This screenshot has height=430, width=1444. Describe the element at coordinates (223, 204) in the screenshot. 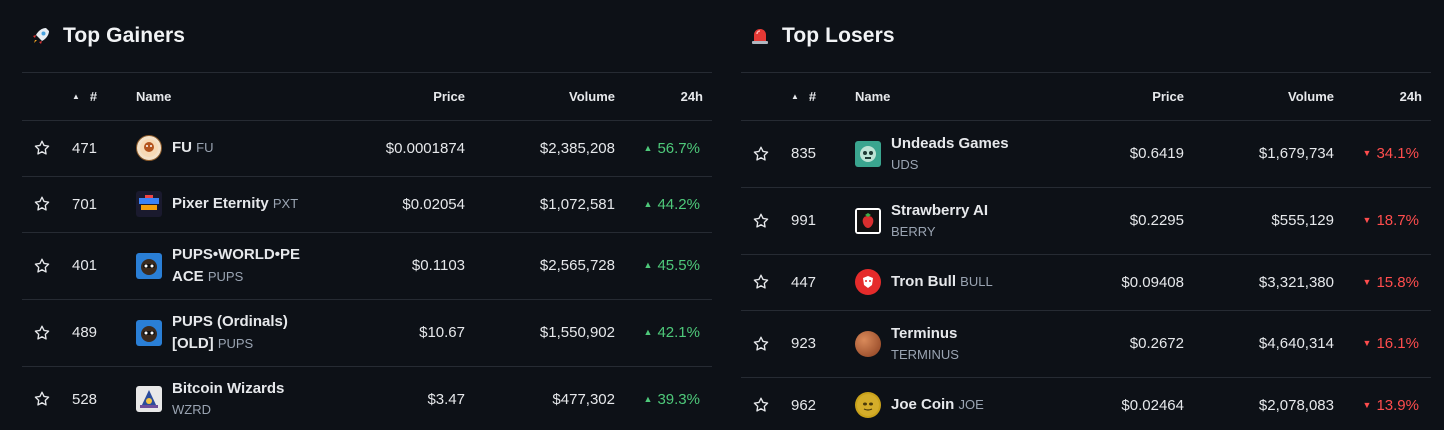

I see `coin-name-link: Pixer Eternity PXT` at that location.